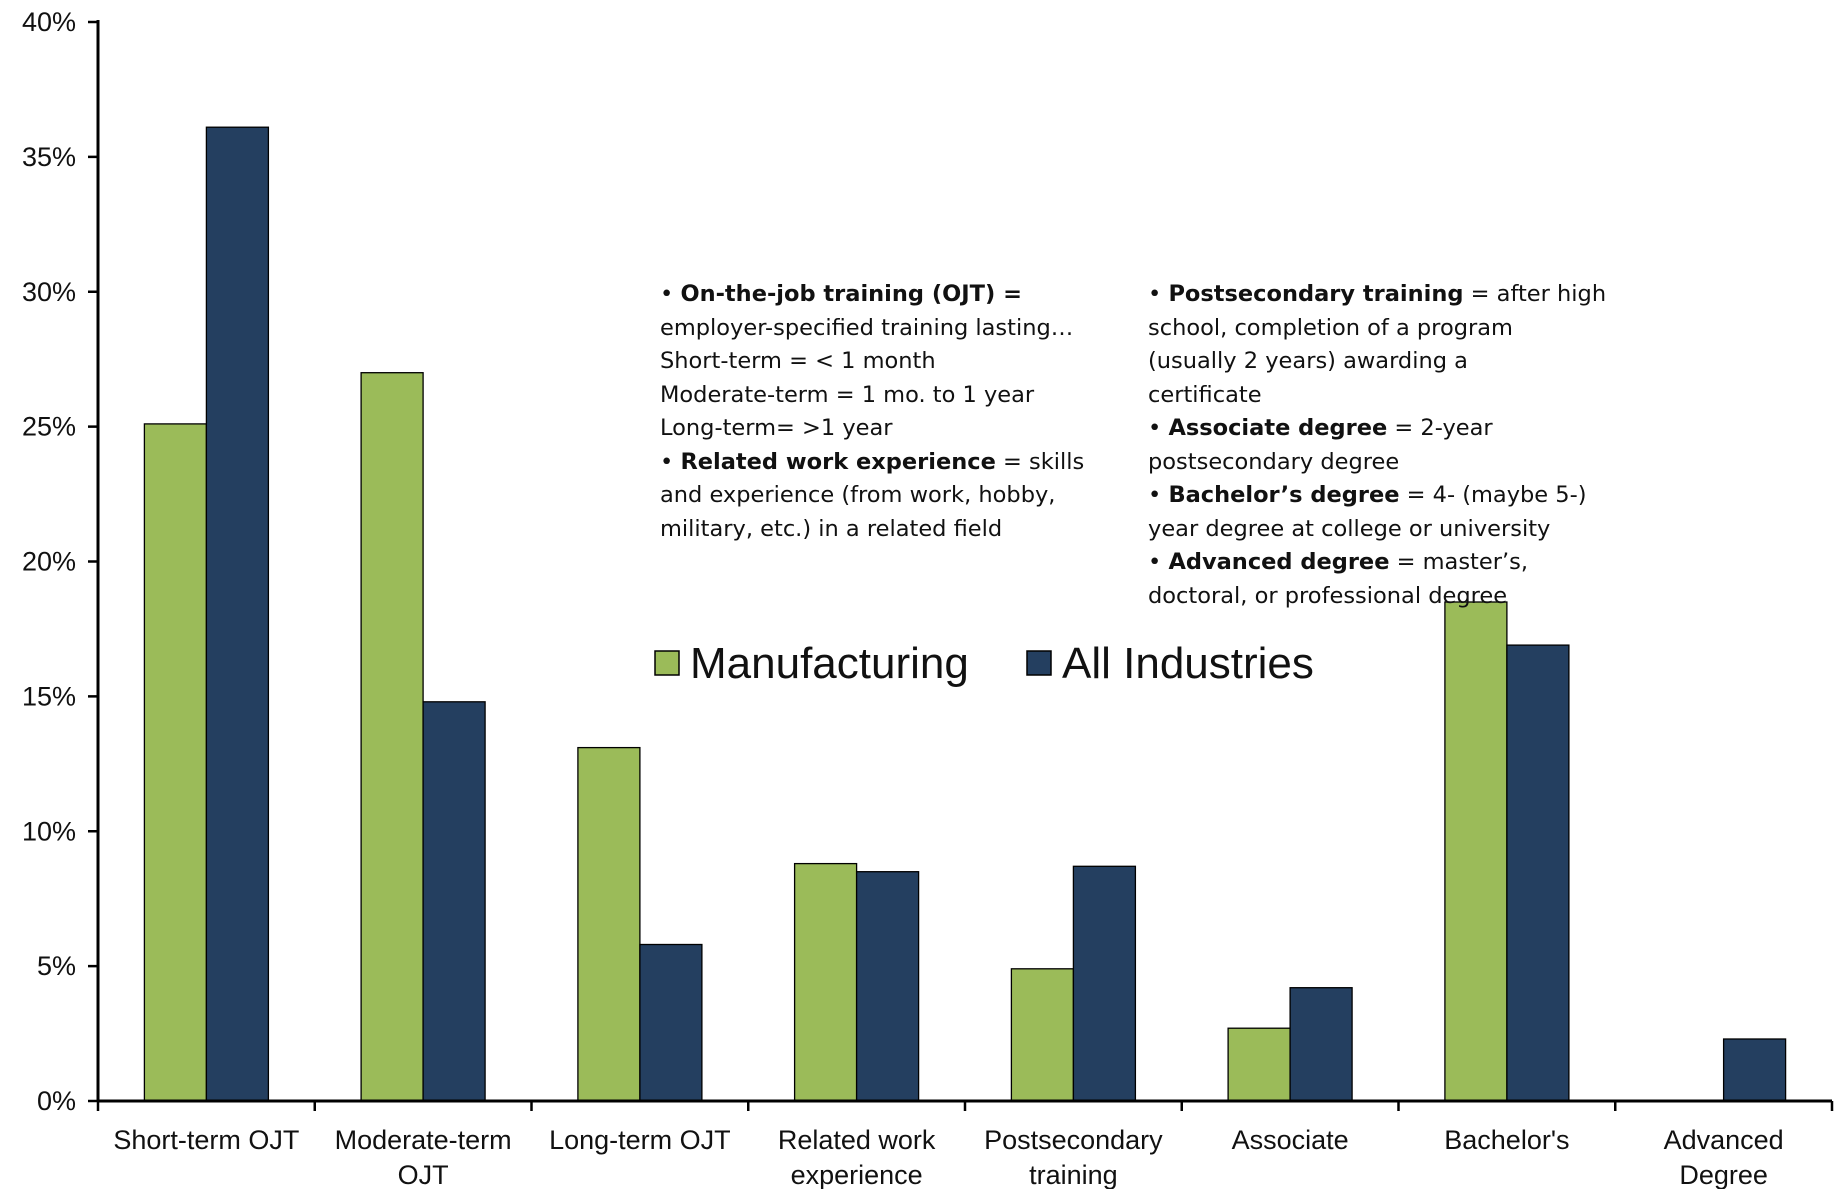  I want to click on postsecondary-term: Postsecondary training, so click(1316, 294).